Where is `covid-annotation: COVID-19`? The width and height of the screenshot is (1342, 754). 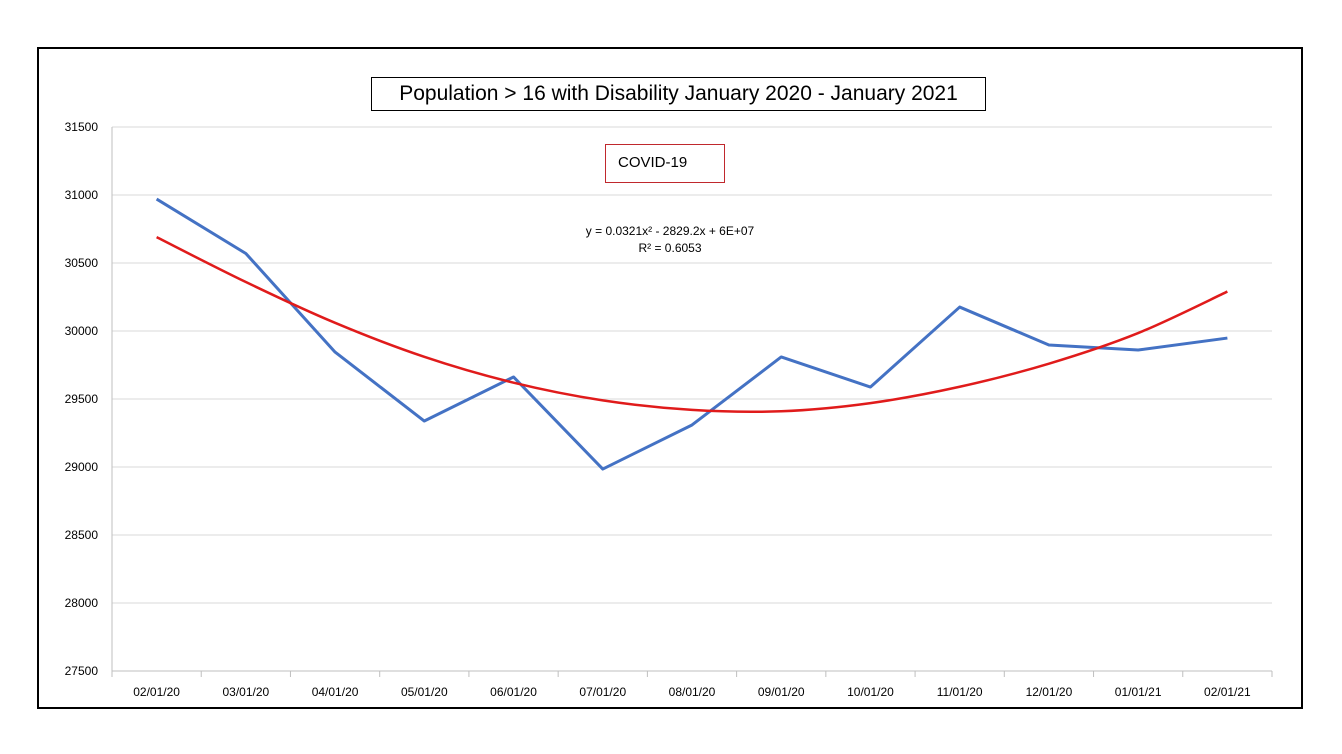
covid-annotation: COVID-19 is located at coordinates (665, 163).